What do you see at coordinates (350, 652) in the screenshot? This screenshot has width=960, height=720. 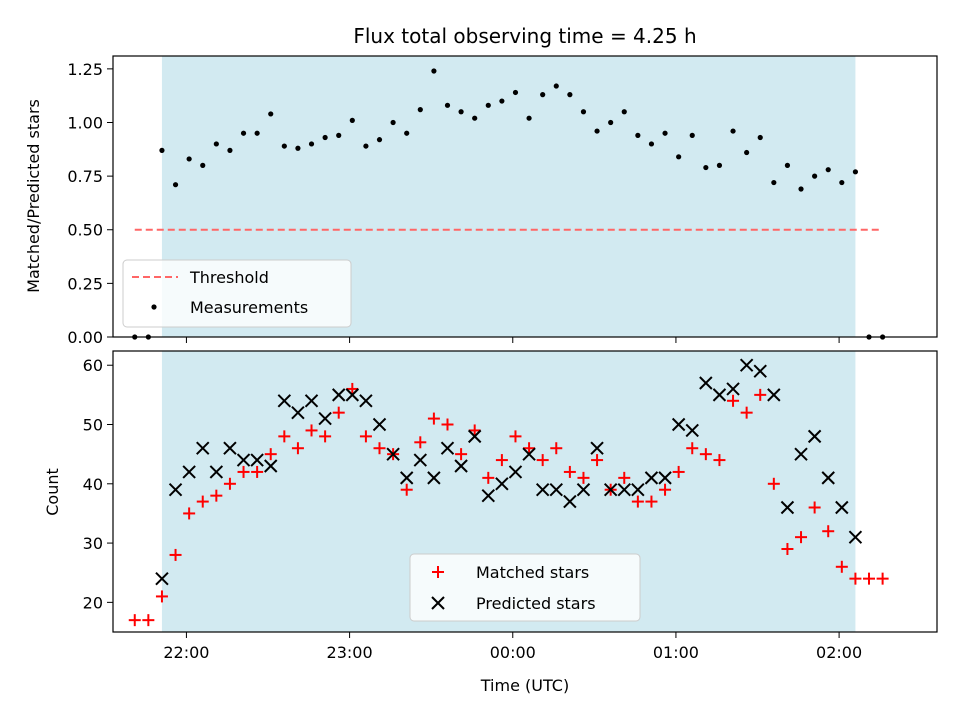 I see `x-tick-label: 23:00` at bounding box center [350, 652].